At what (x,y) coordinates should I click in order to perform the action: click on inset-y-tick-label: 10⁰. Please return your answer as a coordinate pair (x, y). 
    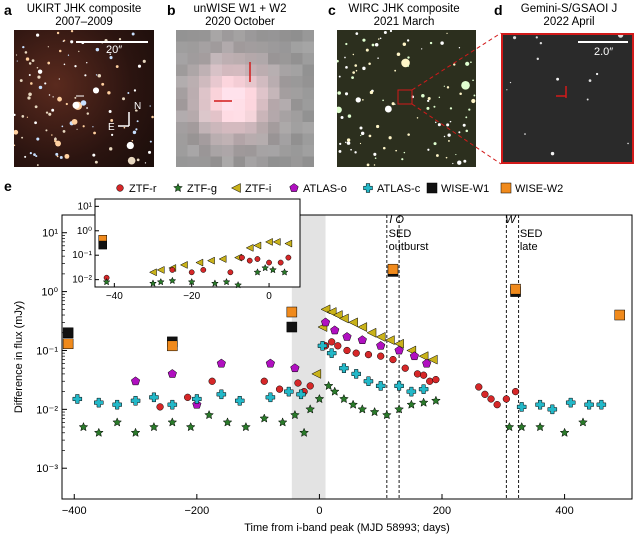
    Looking at the image, I should click on (84, 231).